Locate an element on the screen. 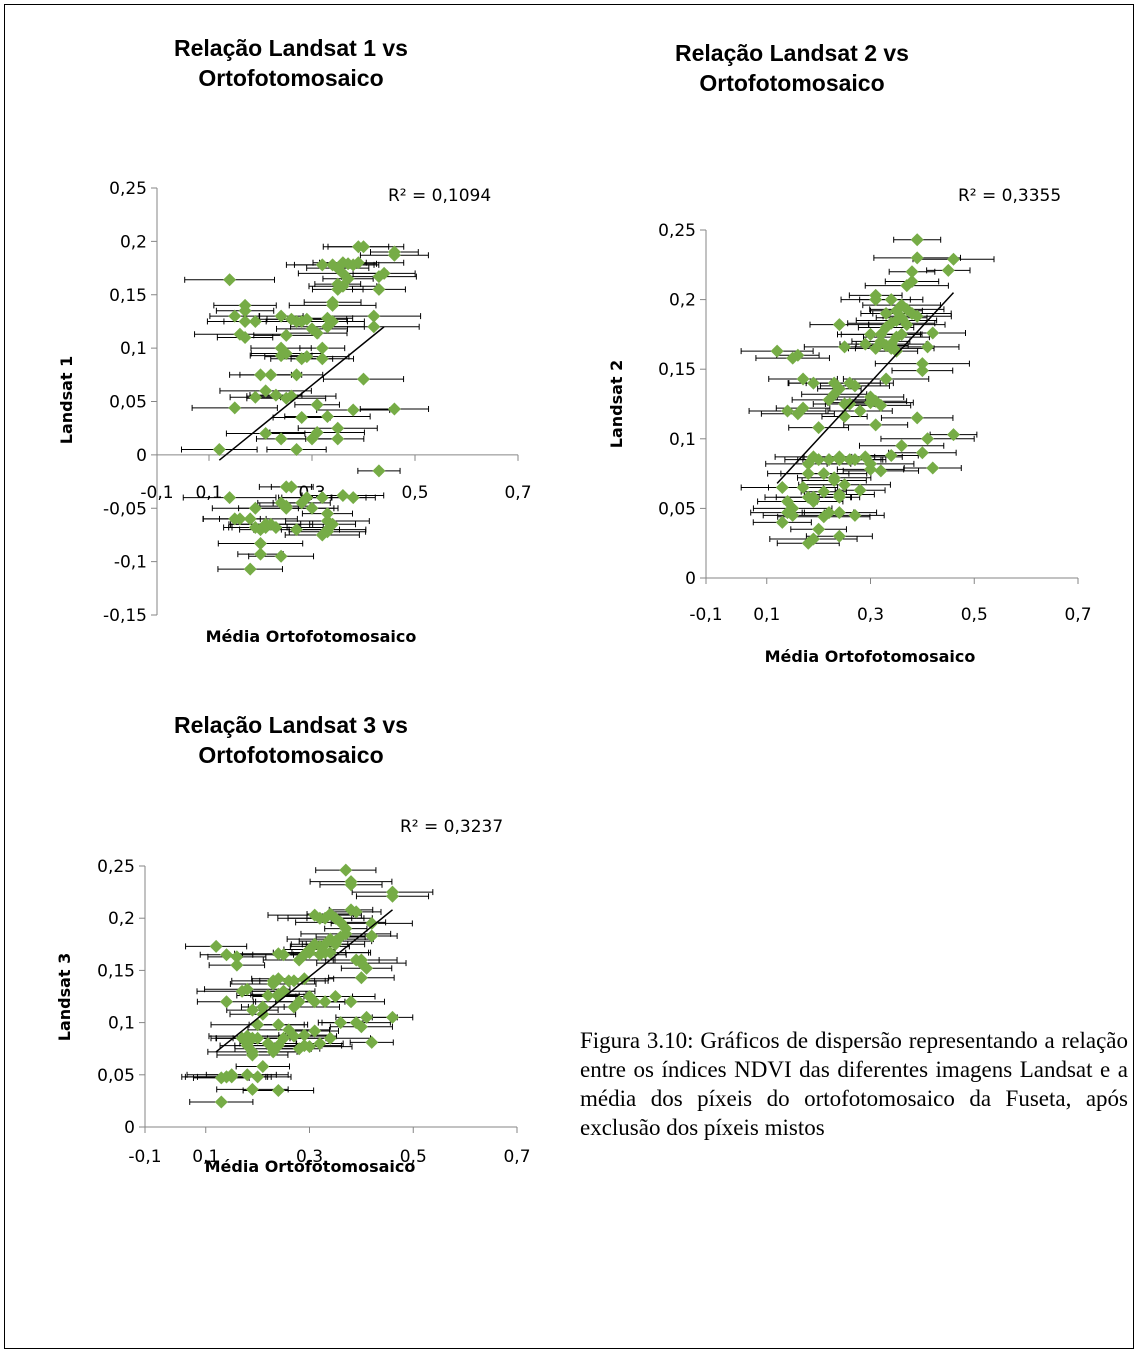  y-tick-label: 0,15 is located at coordinates (128, 296).